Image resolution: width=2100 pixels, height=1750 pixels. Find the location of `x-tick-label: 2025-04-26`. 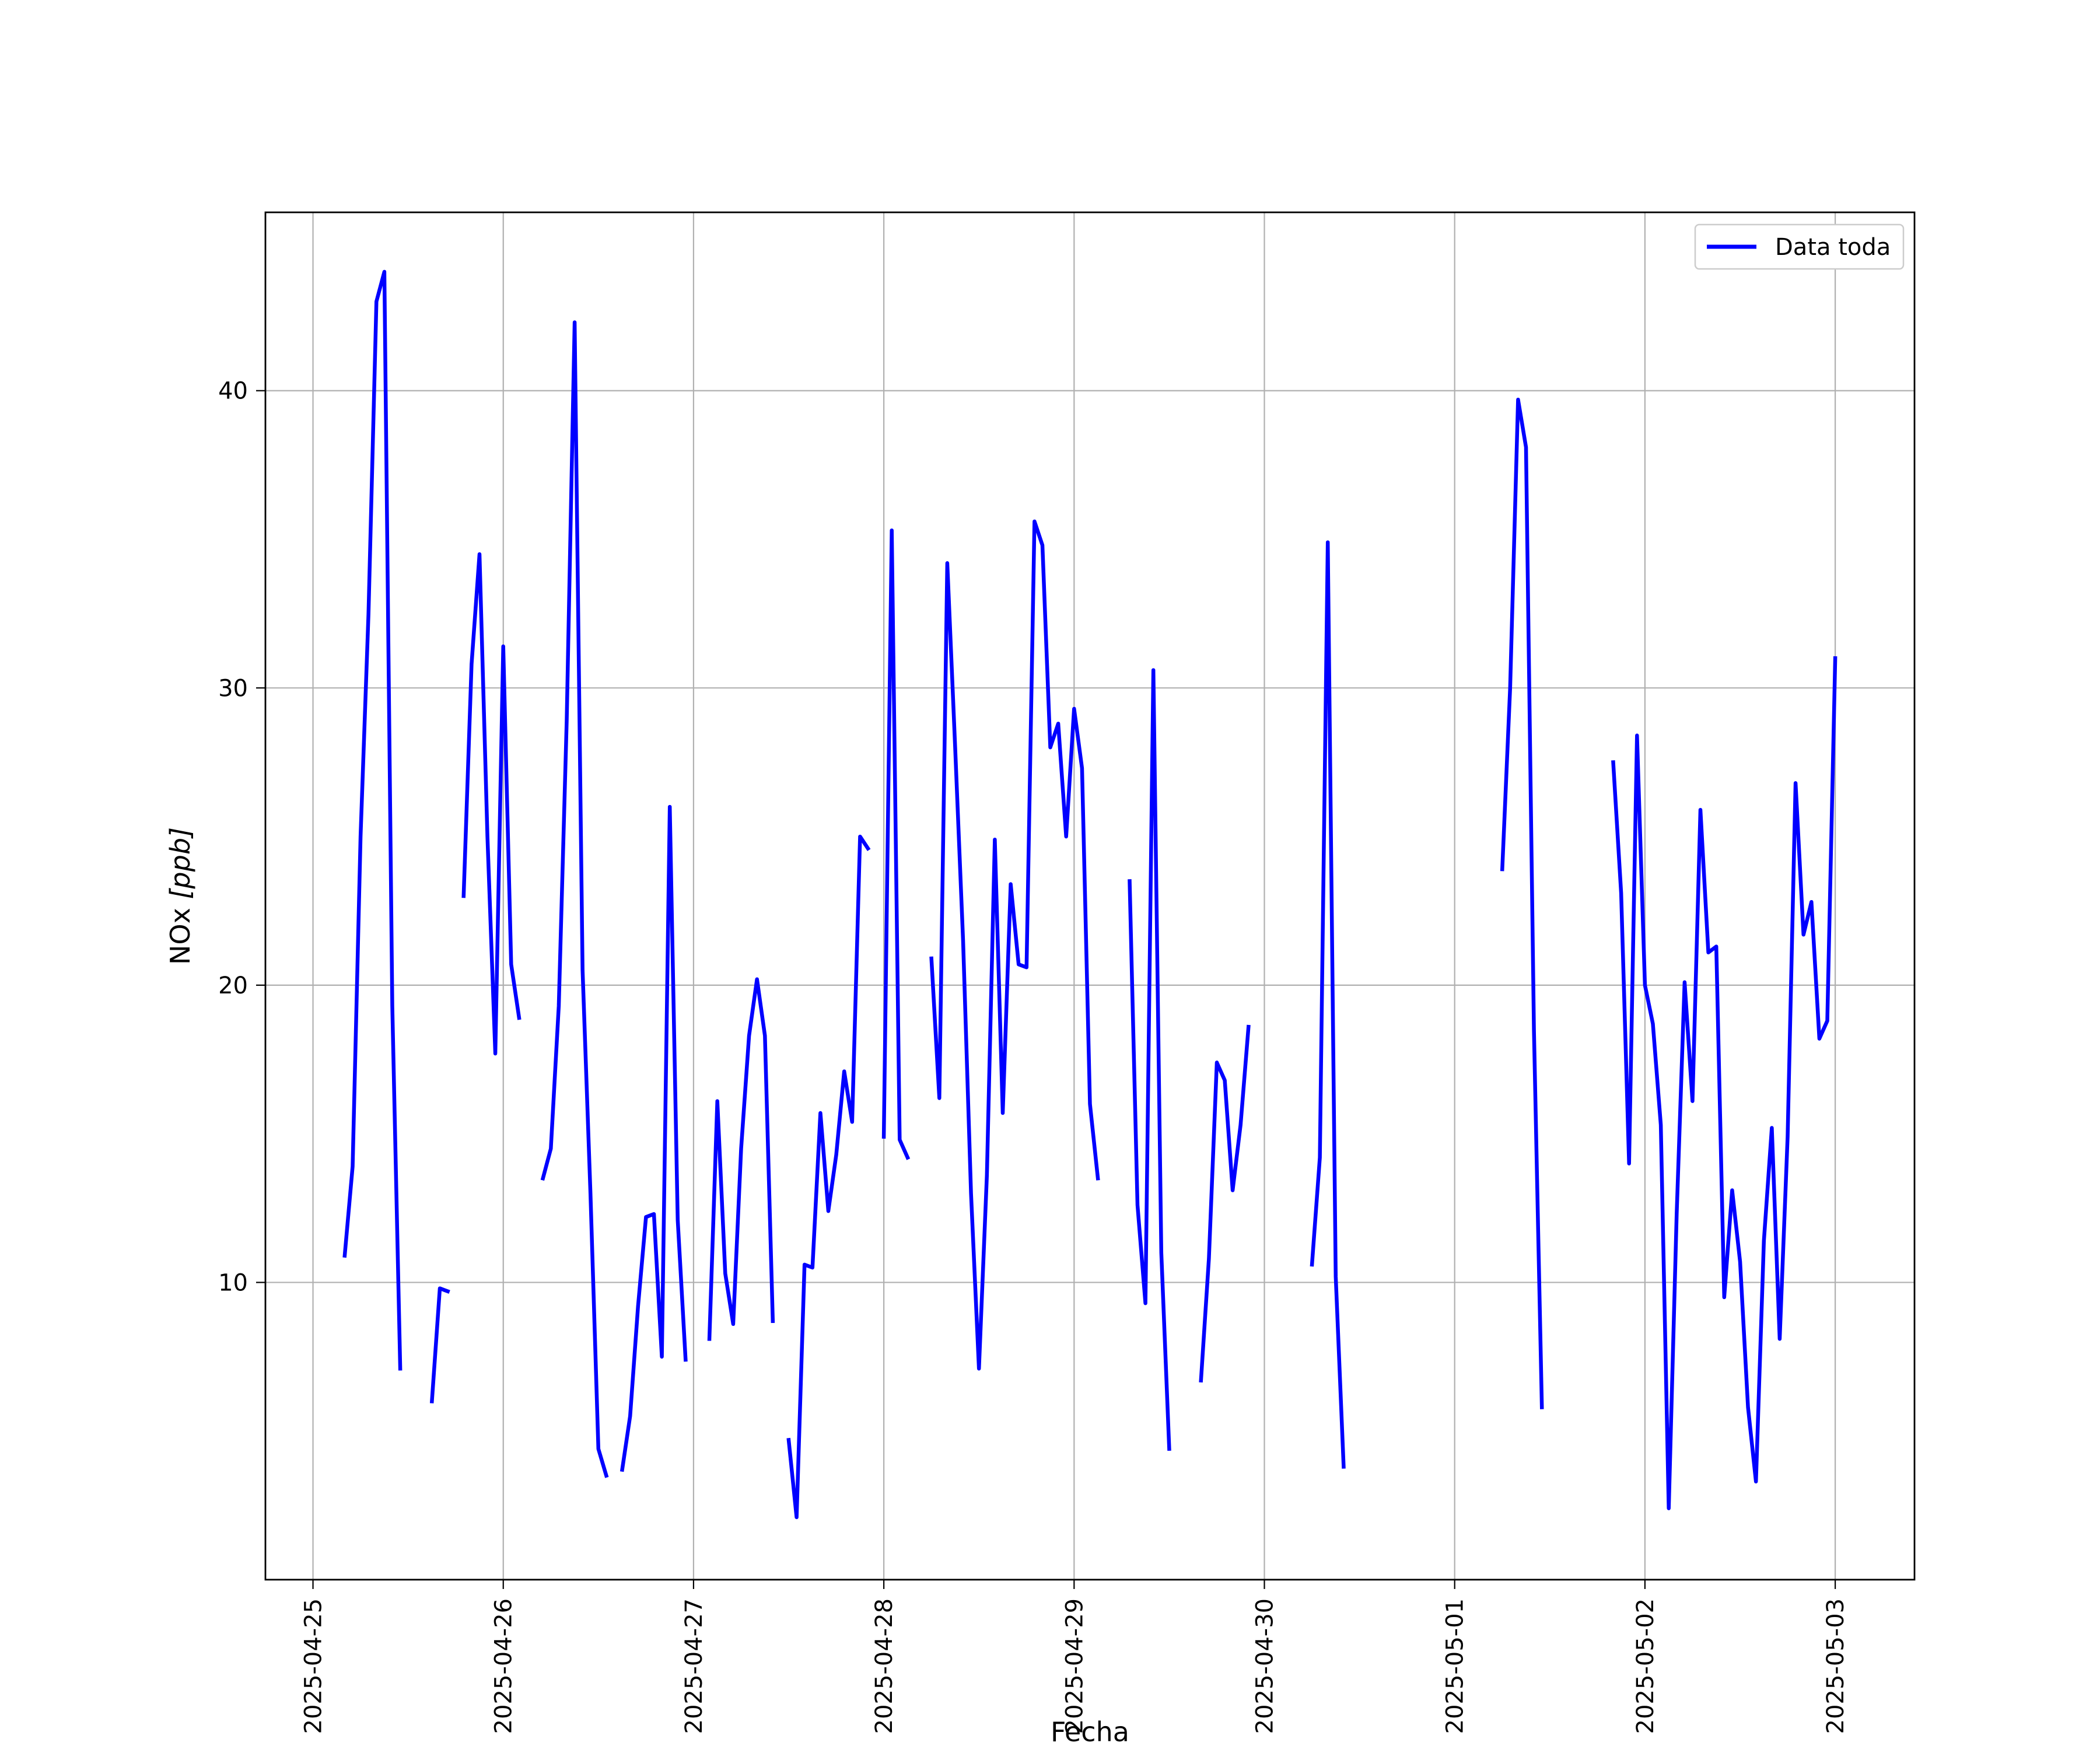

x-tick-label: 2025-04-26 is located at coordinates (504, 1666).